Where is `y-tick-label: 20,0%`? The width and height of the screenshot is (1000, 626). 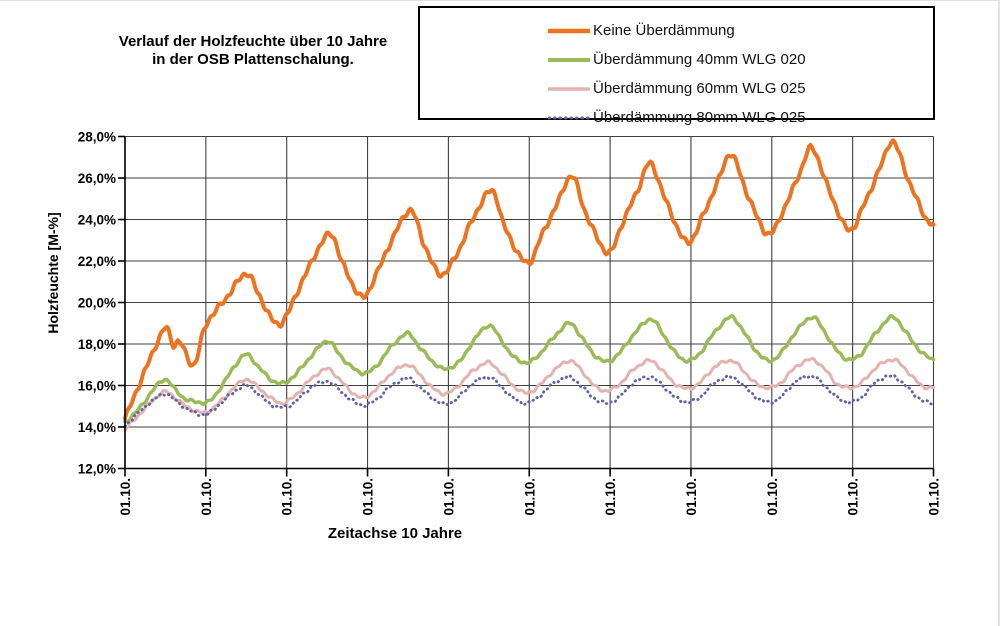
y-tick-label: 20,0% is located at coordinates (97, 303).